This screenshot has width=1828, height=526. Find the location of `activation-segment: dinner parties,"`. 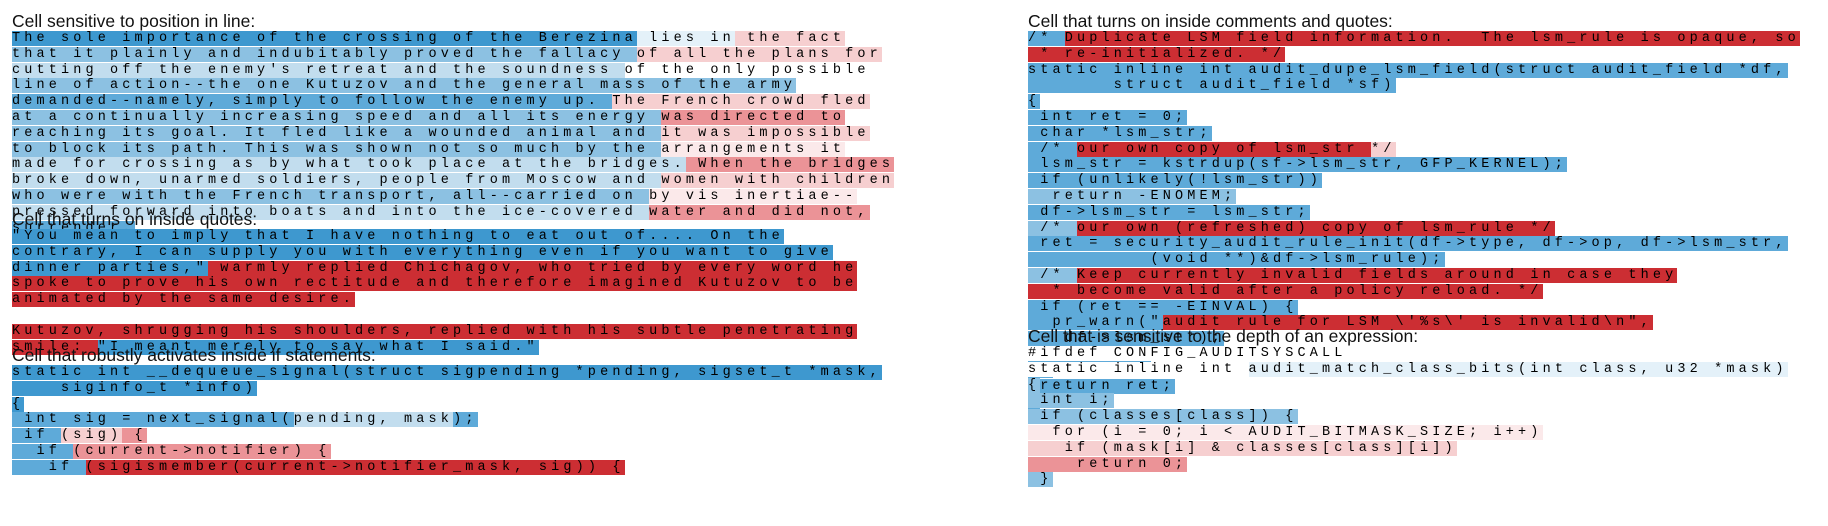

activation-segment: dinner parties," is located at coordinates (110, 268).